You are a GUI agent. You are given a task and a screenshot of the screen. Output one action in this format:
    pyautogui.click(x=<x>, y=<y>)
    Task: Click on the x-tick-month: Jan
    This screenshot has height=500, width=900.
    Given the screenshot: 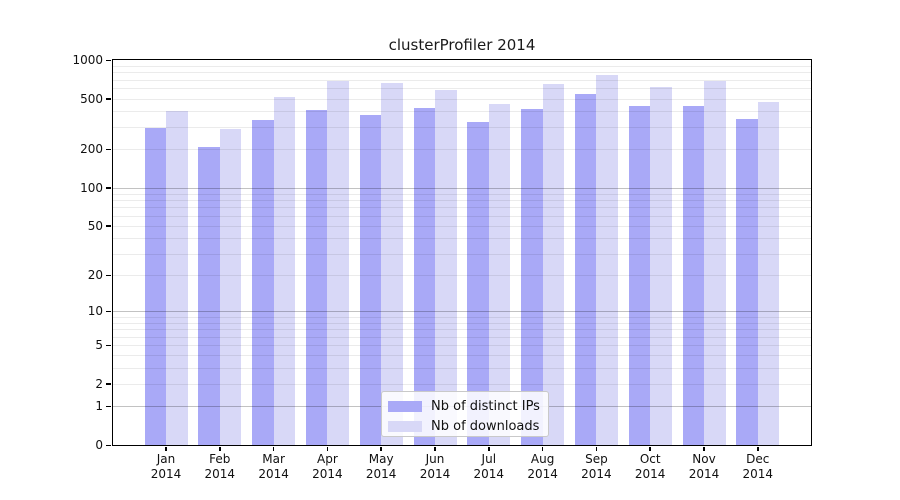 What is the action you would take?
    pyautogui.click(x=166, y=459)
    